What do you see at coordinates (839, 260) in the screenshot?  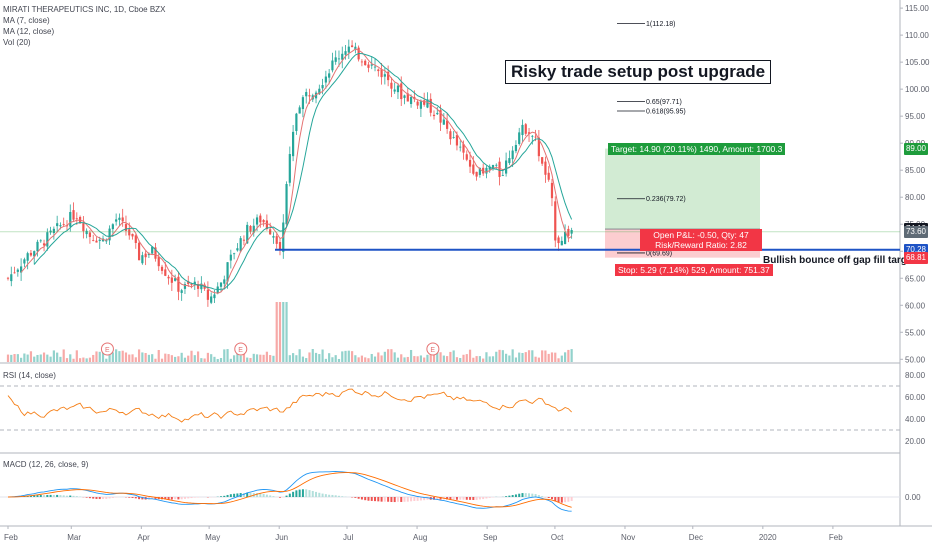 I see `gap-fill-note: Bullish bounce off gap fill target` at bounding box center [839, 260].